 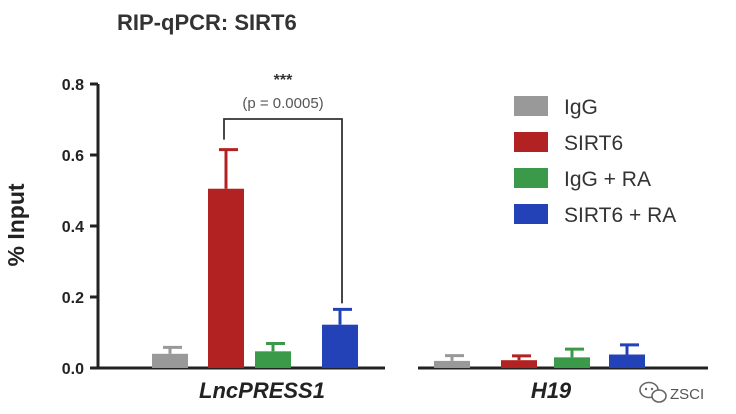 What do you see at coordinates (687, 394) in the screenshot?
I see `watermark-text: ZSCI` at bounding box center [687, 394].